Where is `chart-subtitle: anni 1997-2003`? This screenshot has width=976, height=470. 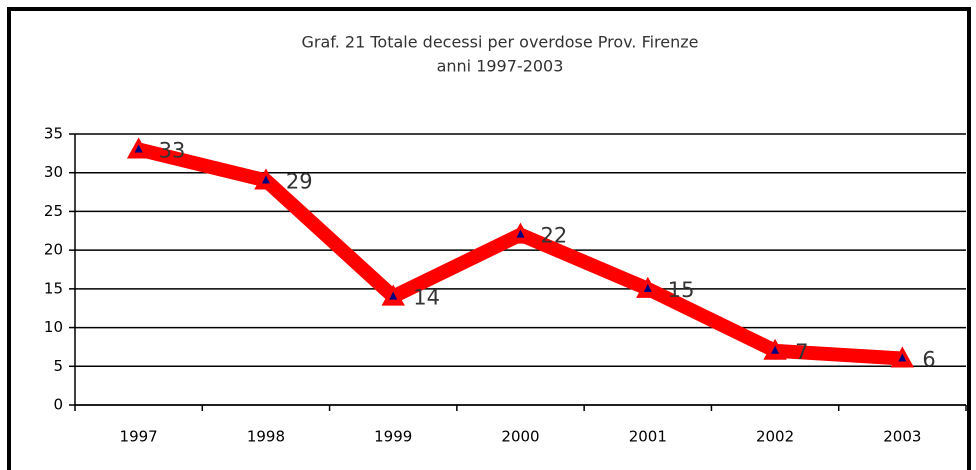 chart-subtitle: anni 1997-2003 is located at coordinates (500, 66).